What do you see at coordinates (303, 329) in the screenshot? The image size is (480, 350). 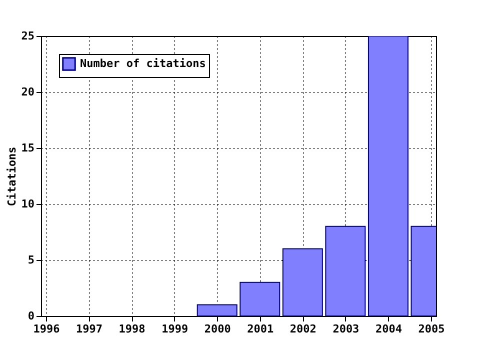 I see `x-tick-label: 2002` at bounding box center [303, 329].